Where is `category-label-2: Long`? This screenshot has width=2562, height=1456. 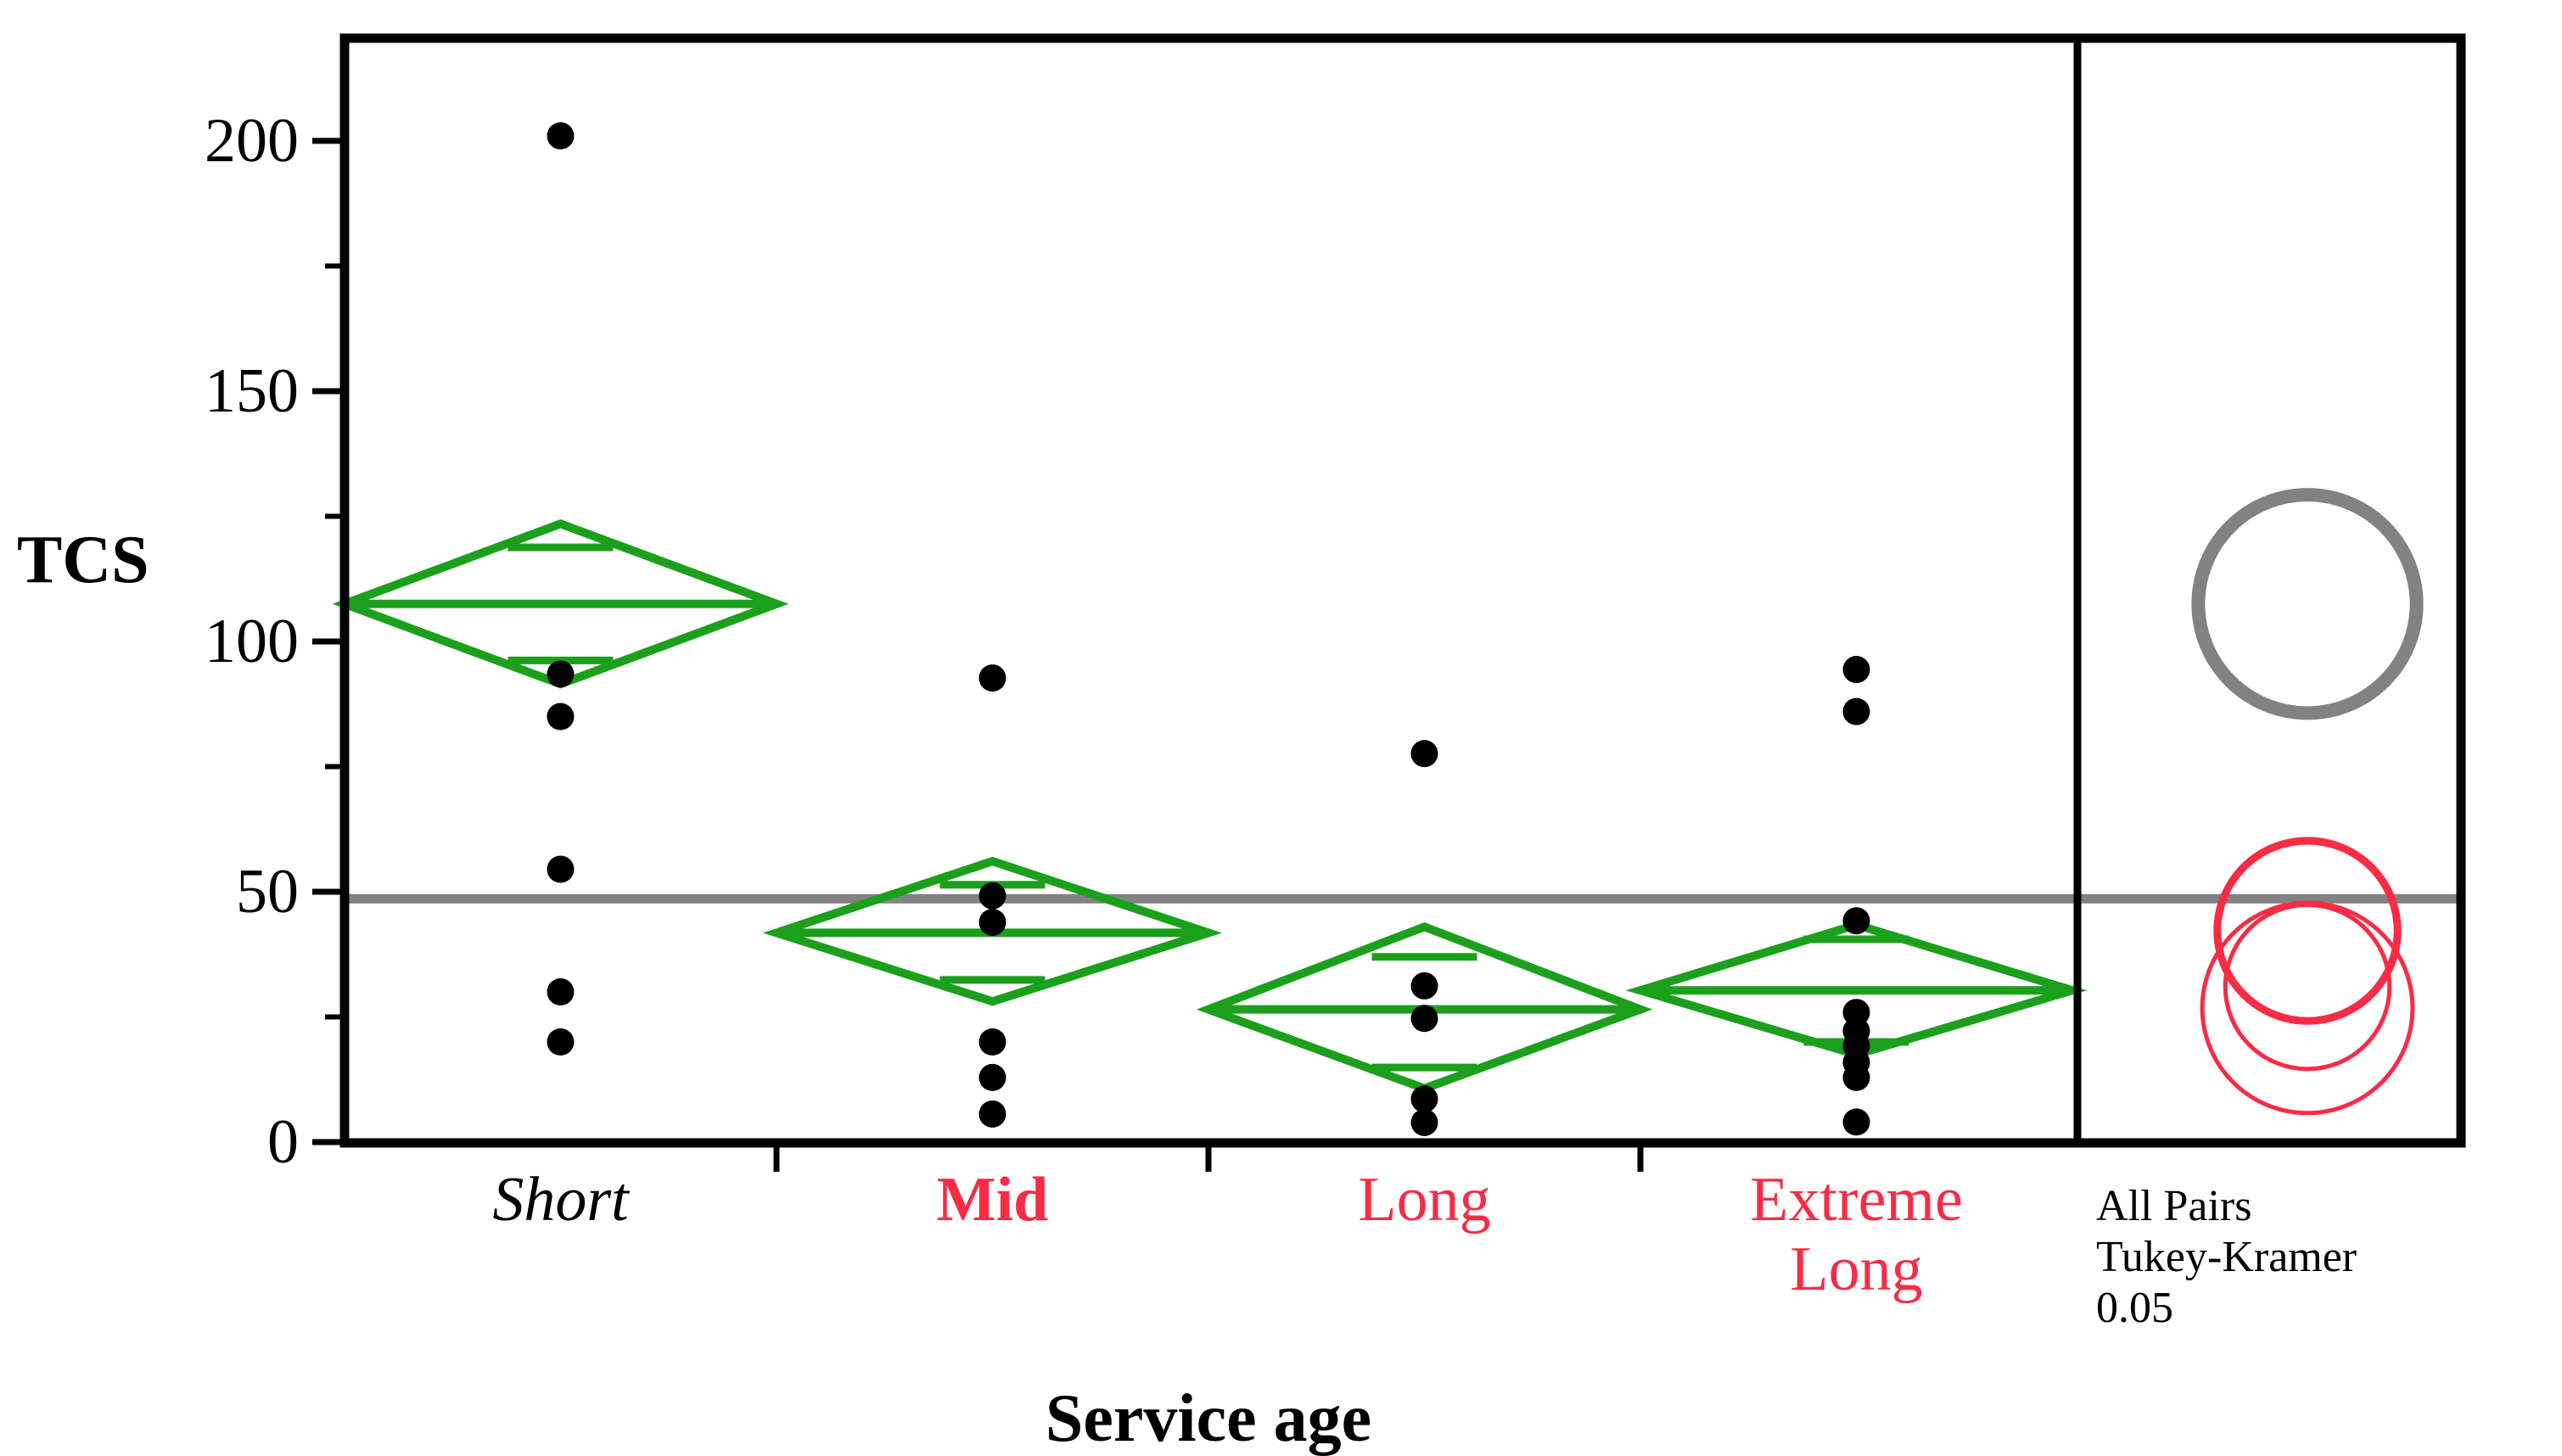 category-label-2: Long is located at coordinates (1424, 1200).